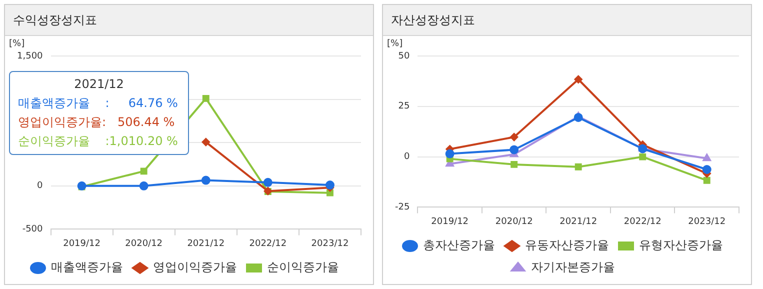 The width and height of the screenshot is (763, 289). What do you see at coordinates (567, 20) in the screenshot?
I see `chart-title: 자산성장성지표` at bounding box center [567, 20].